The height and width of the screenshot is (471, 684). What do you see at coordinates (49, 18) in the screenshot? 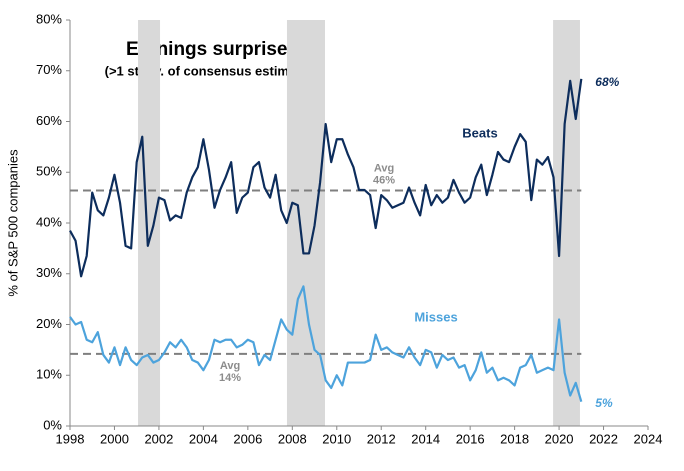
I see `y-tick-label: 80%` at bounding box center [49, 18].